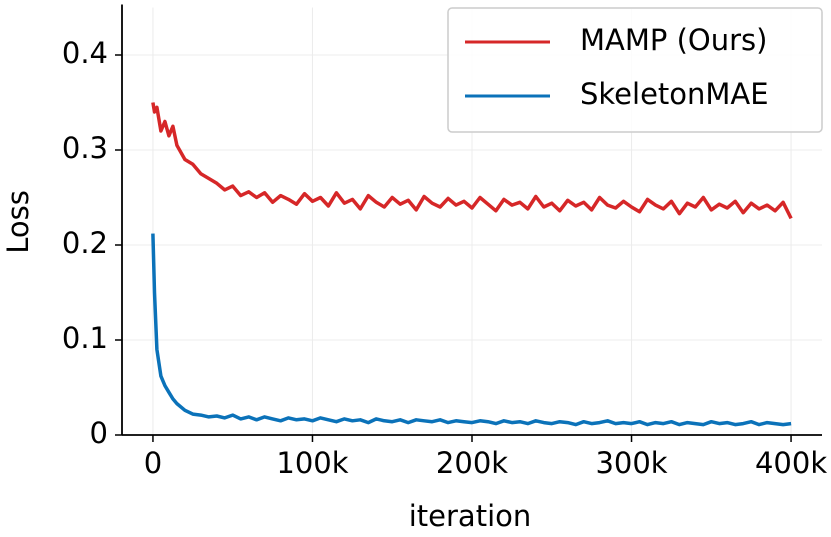 The width and height of the screenshot is (831, 537). What do you see at coordinates (673, 40) in the screenshot?
I see `legend-label: MAMP (Ours)` at bounding box center [673, 40].